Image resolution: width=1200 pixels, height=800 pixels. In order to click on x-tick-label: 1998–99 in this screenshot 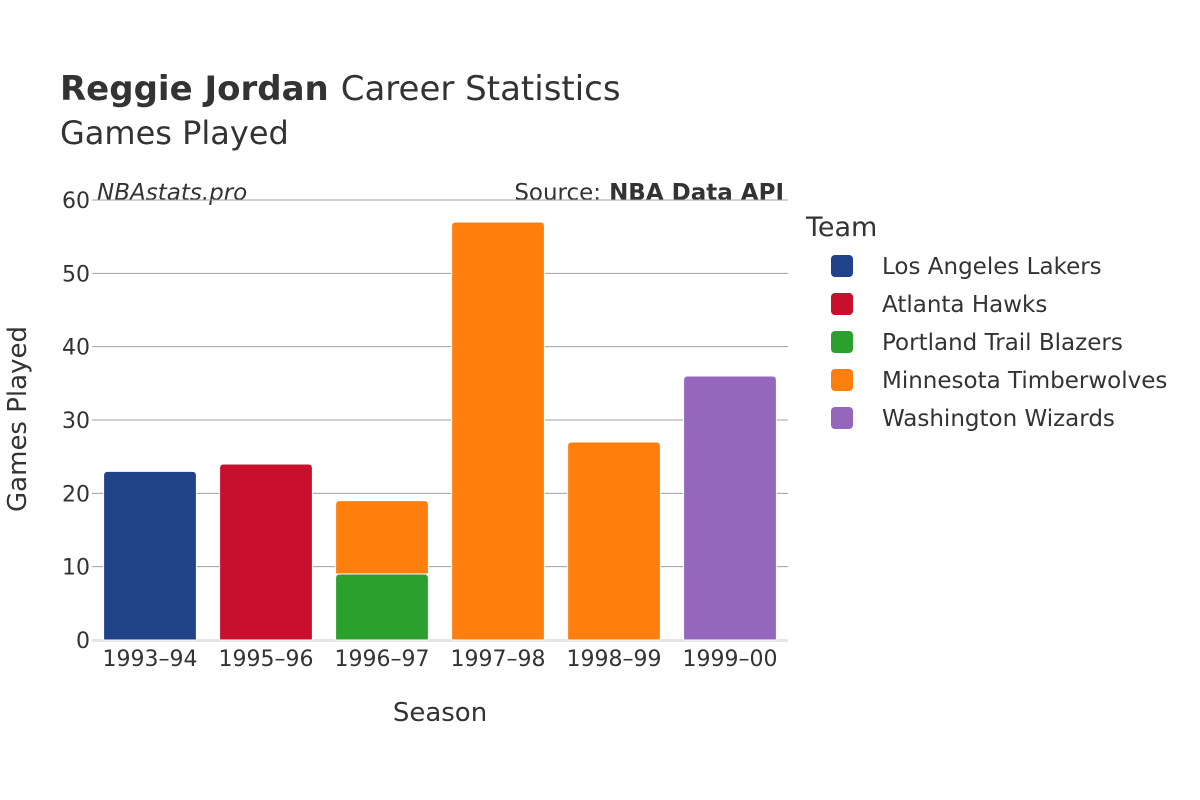, I will do `click(614, 659)`.